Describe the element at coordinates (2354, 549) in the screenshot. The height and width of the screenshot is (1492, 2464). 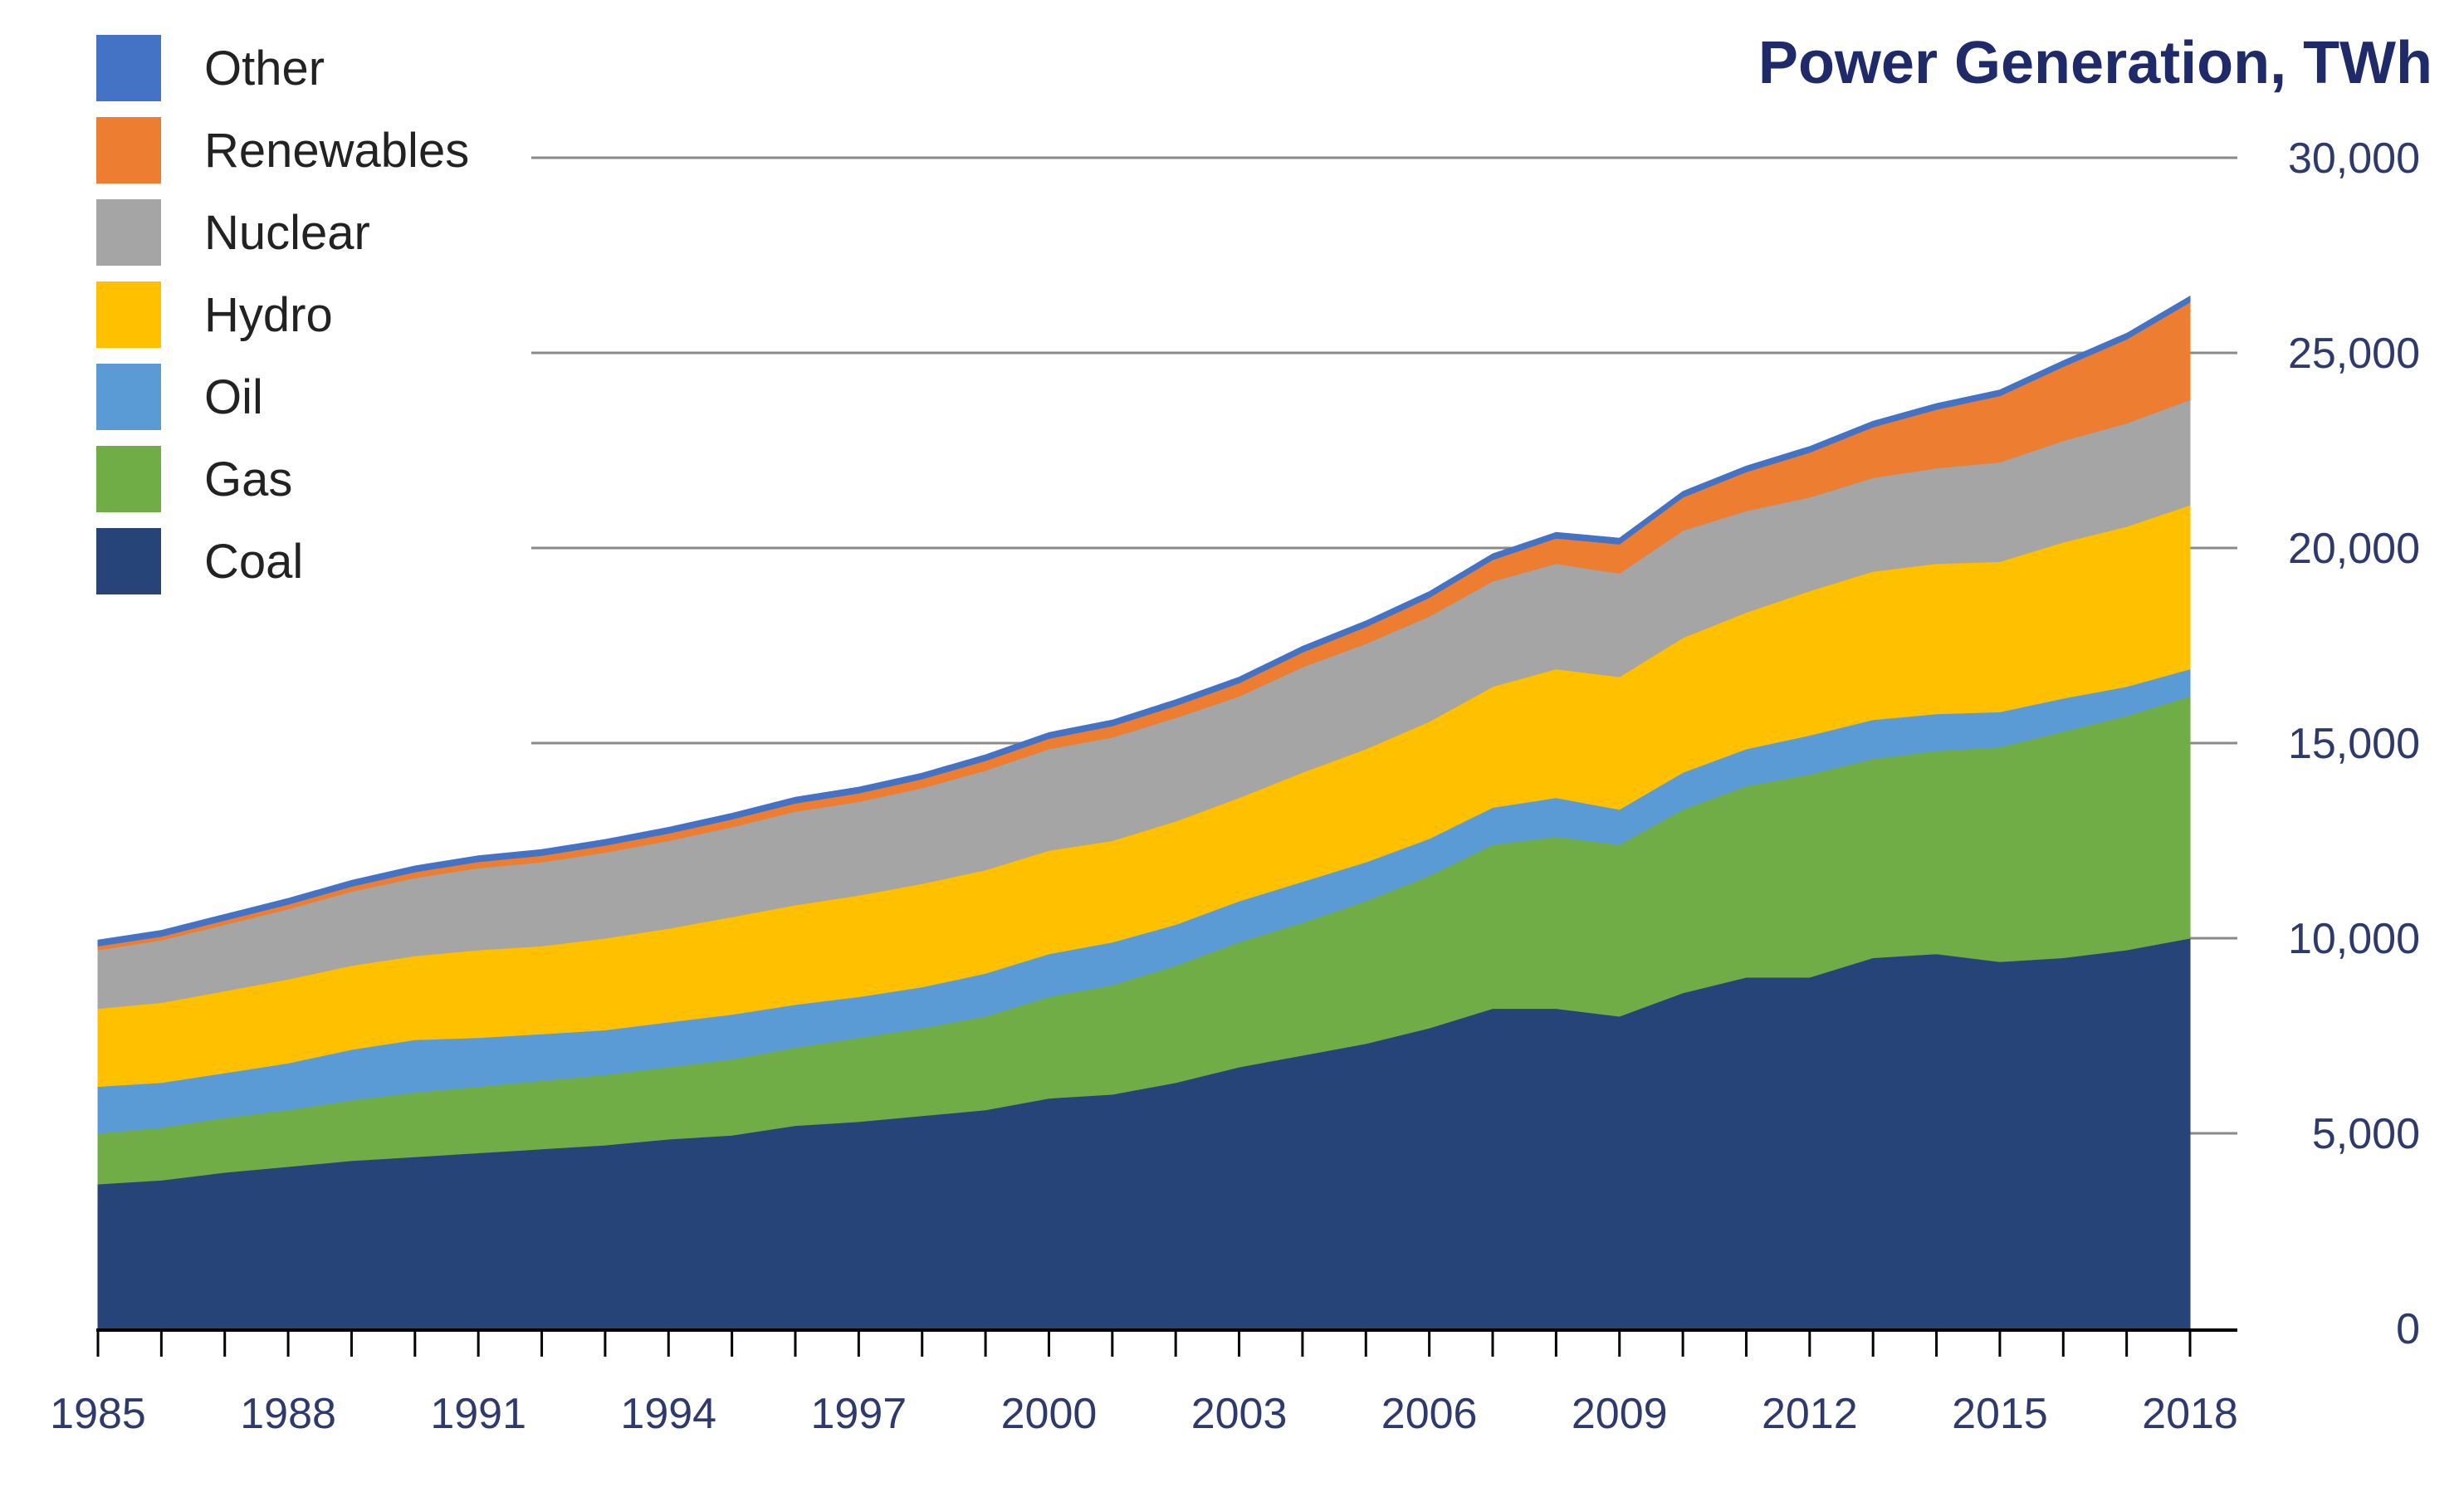
I see `y-tick-label: 20,000` at that location.